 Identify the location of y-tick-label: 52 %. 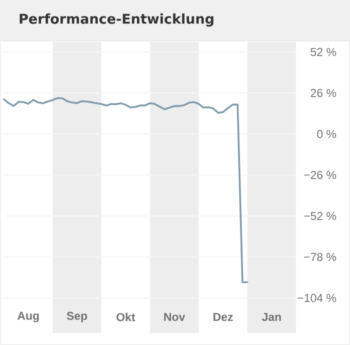
(323, 52).